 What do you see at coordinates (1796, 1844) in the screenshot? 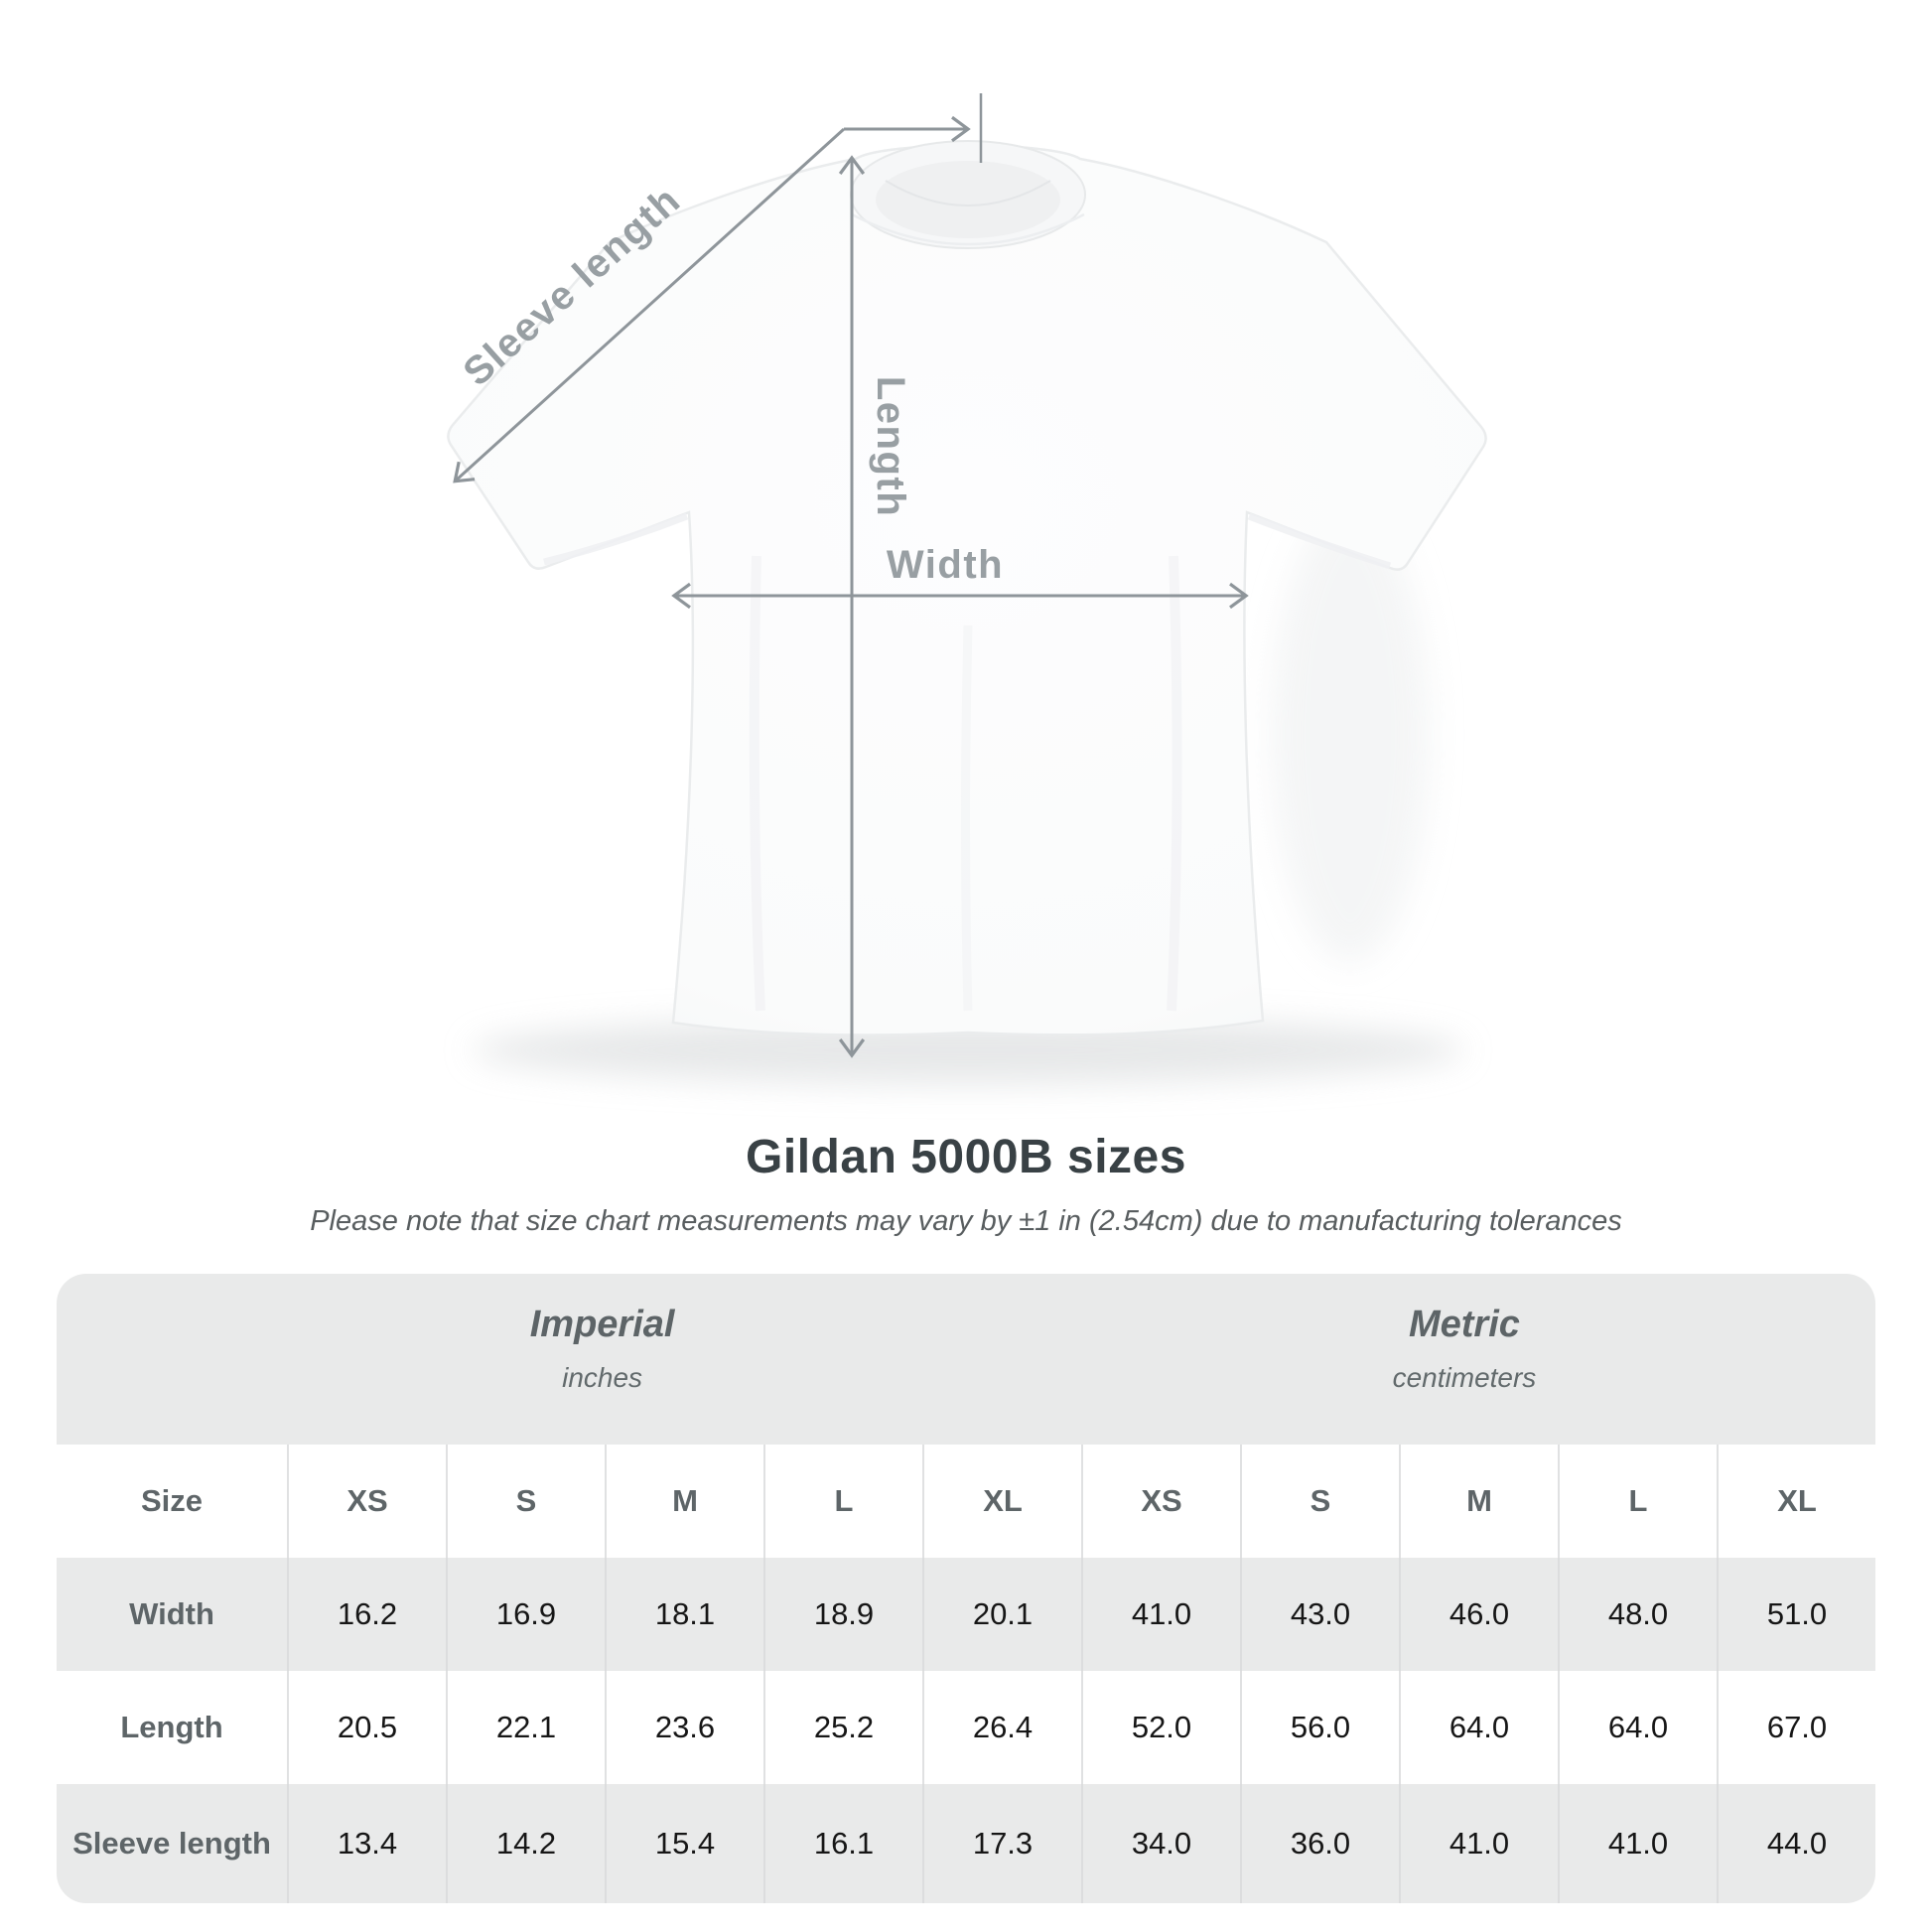
I see `table-cell: 44.0` at bounding box center [1796, 1844].